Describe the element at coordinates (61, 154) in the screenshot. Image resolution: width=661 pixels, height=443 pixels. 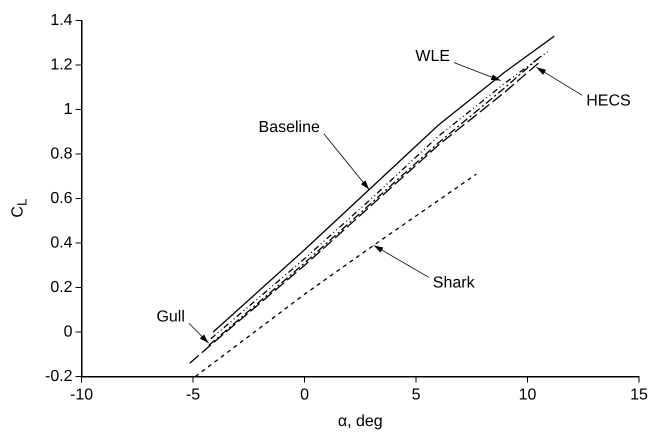
I see `y-tick-label: 0.8` at that location.